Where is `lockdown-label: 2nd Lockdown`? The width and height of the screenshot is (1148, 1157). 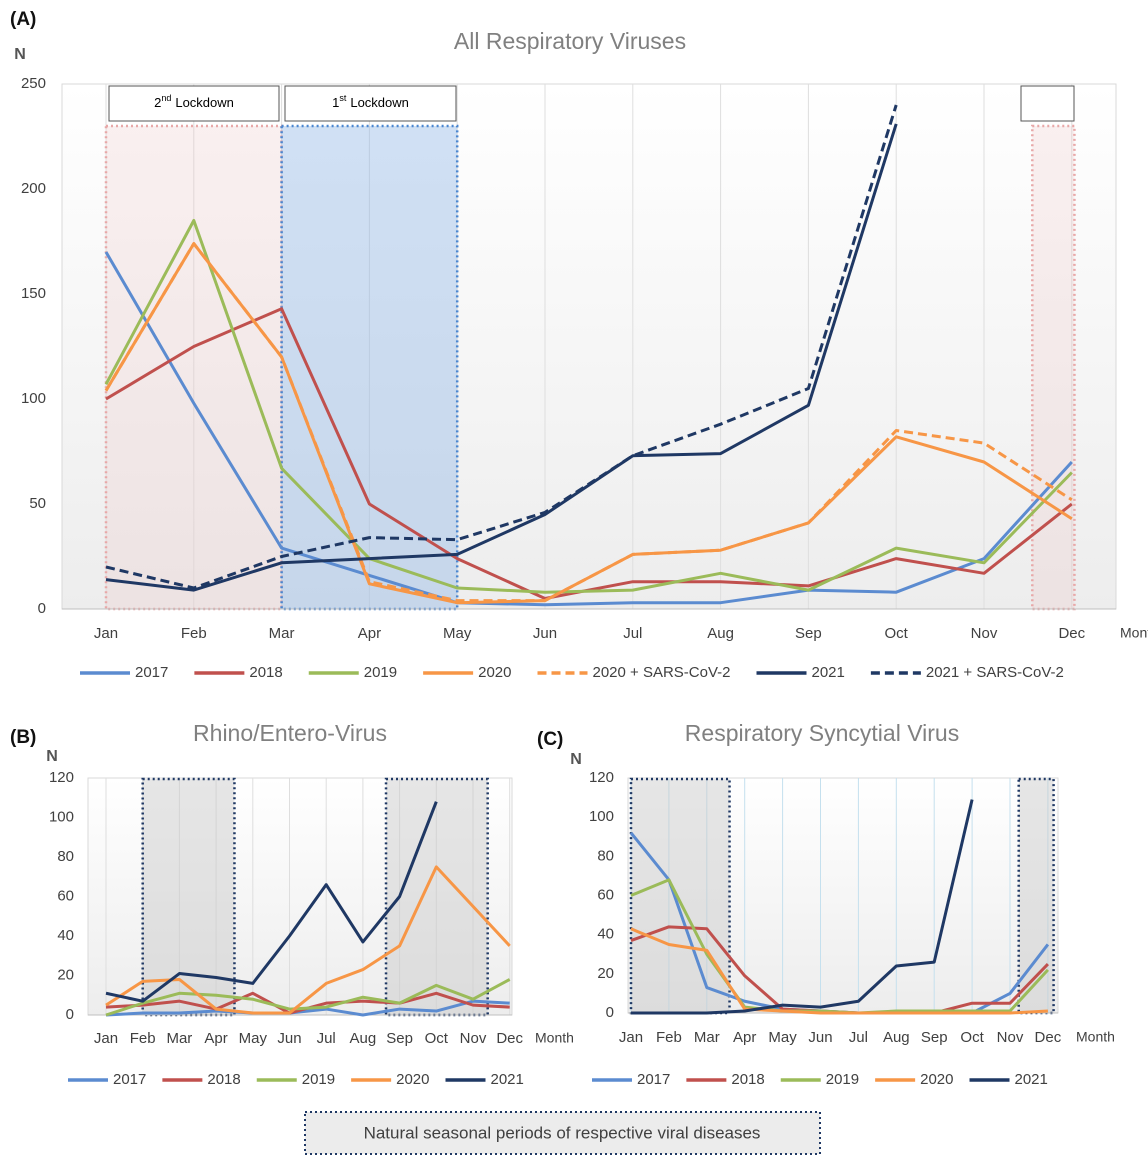
lockdown-label: 2nd Lockdown is located at coordinates (194, 101).